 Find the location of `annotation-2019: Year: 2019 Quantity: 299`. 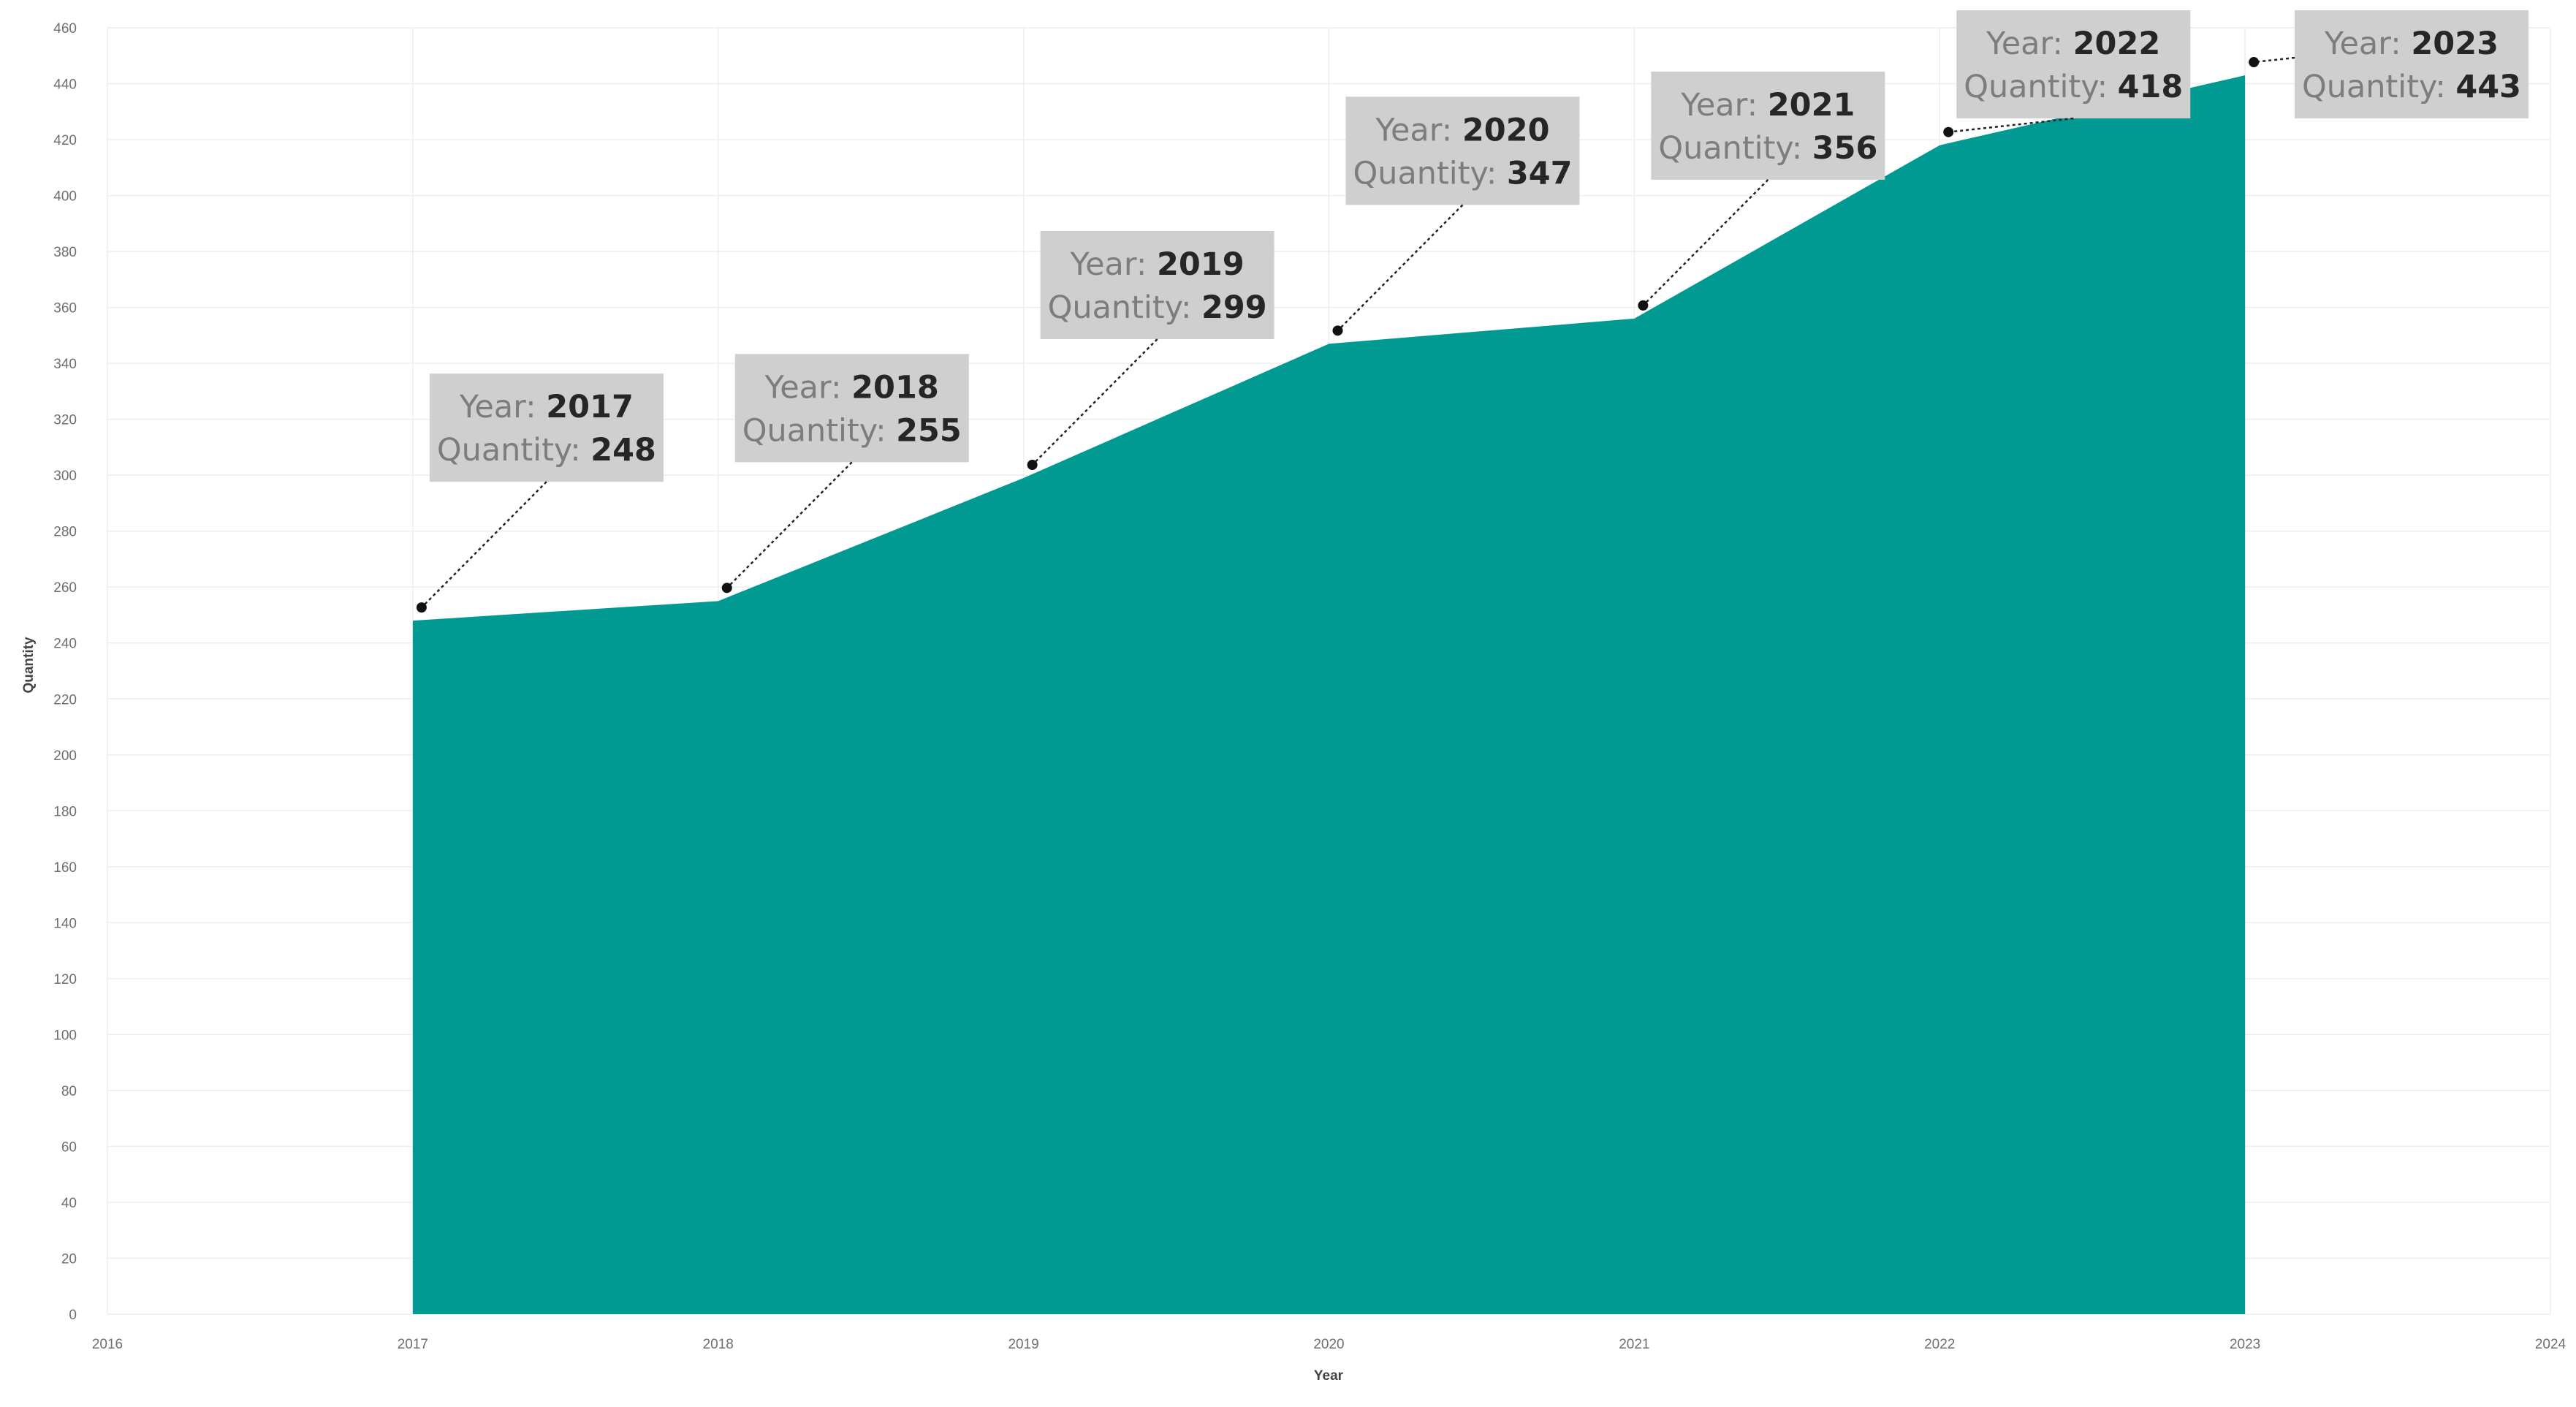

annotation-2019: Year: 2019 Quantity: 299 is located at coordinates (1151, 351).